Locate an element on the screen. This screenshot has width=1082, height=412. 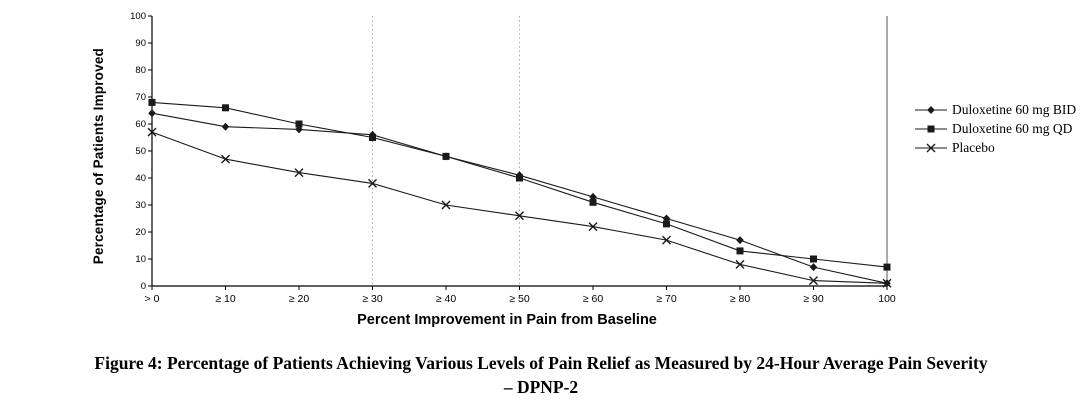
svg-text: 90 is located at coordinates (140, 43).